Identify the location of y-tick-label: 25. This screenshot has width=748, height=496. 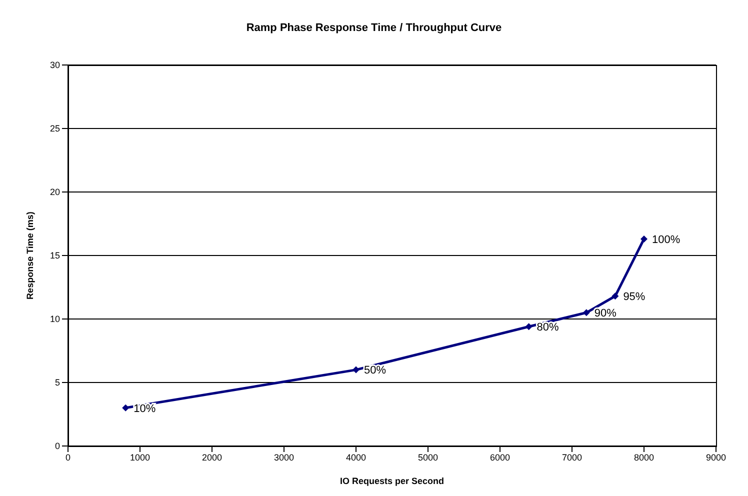
(55, 129).